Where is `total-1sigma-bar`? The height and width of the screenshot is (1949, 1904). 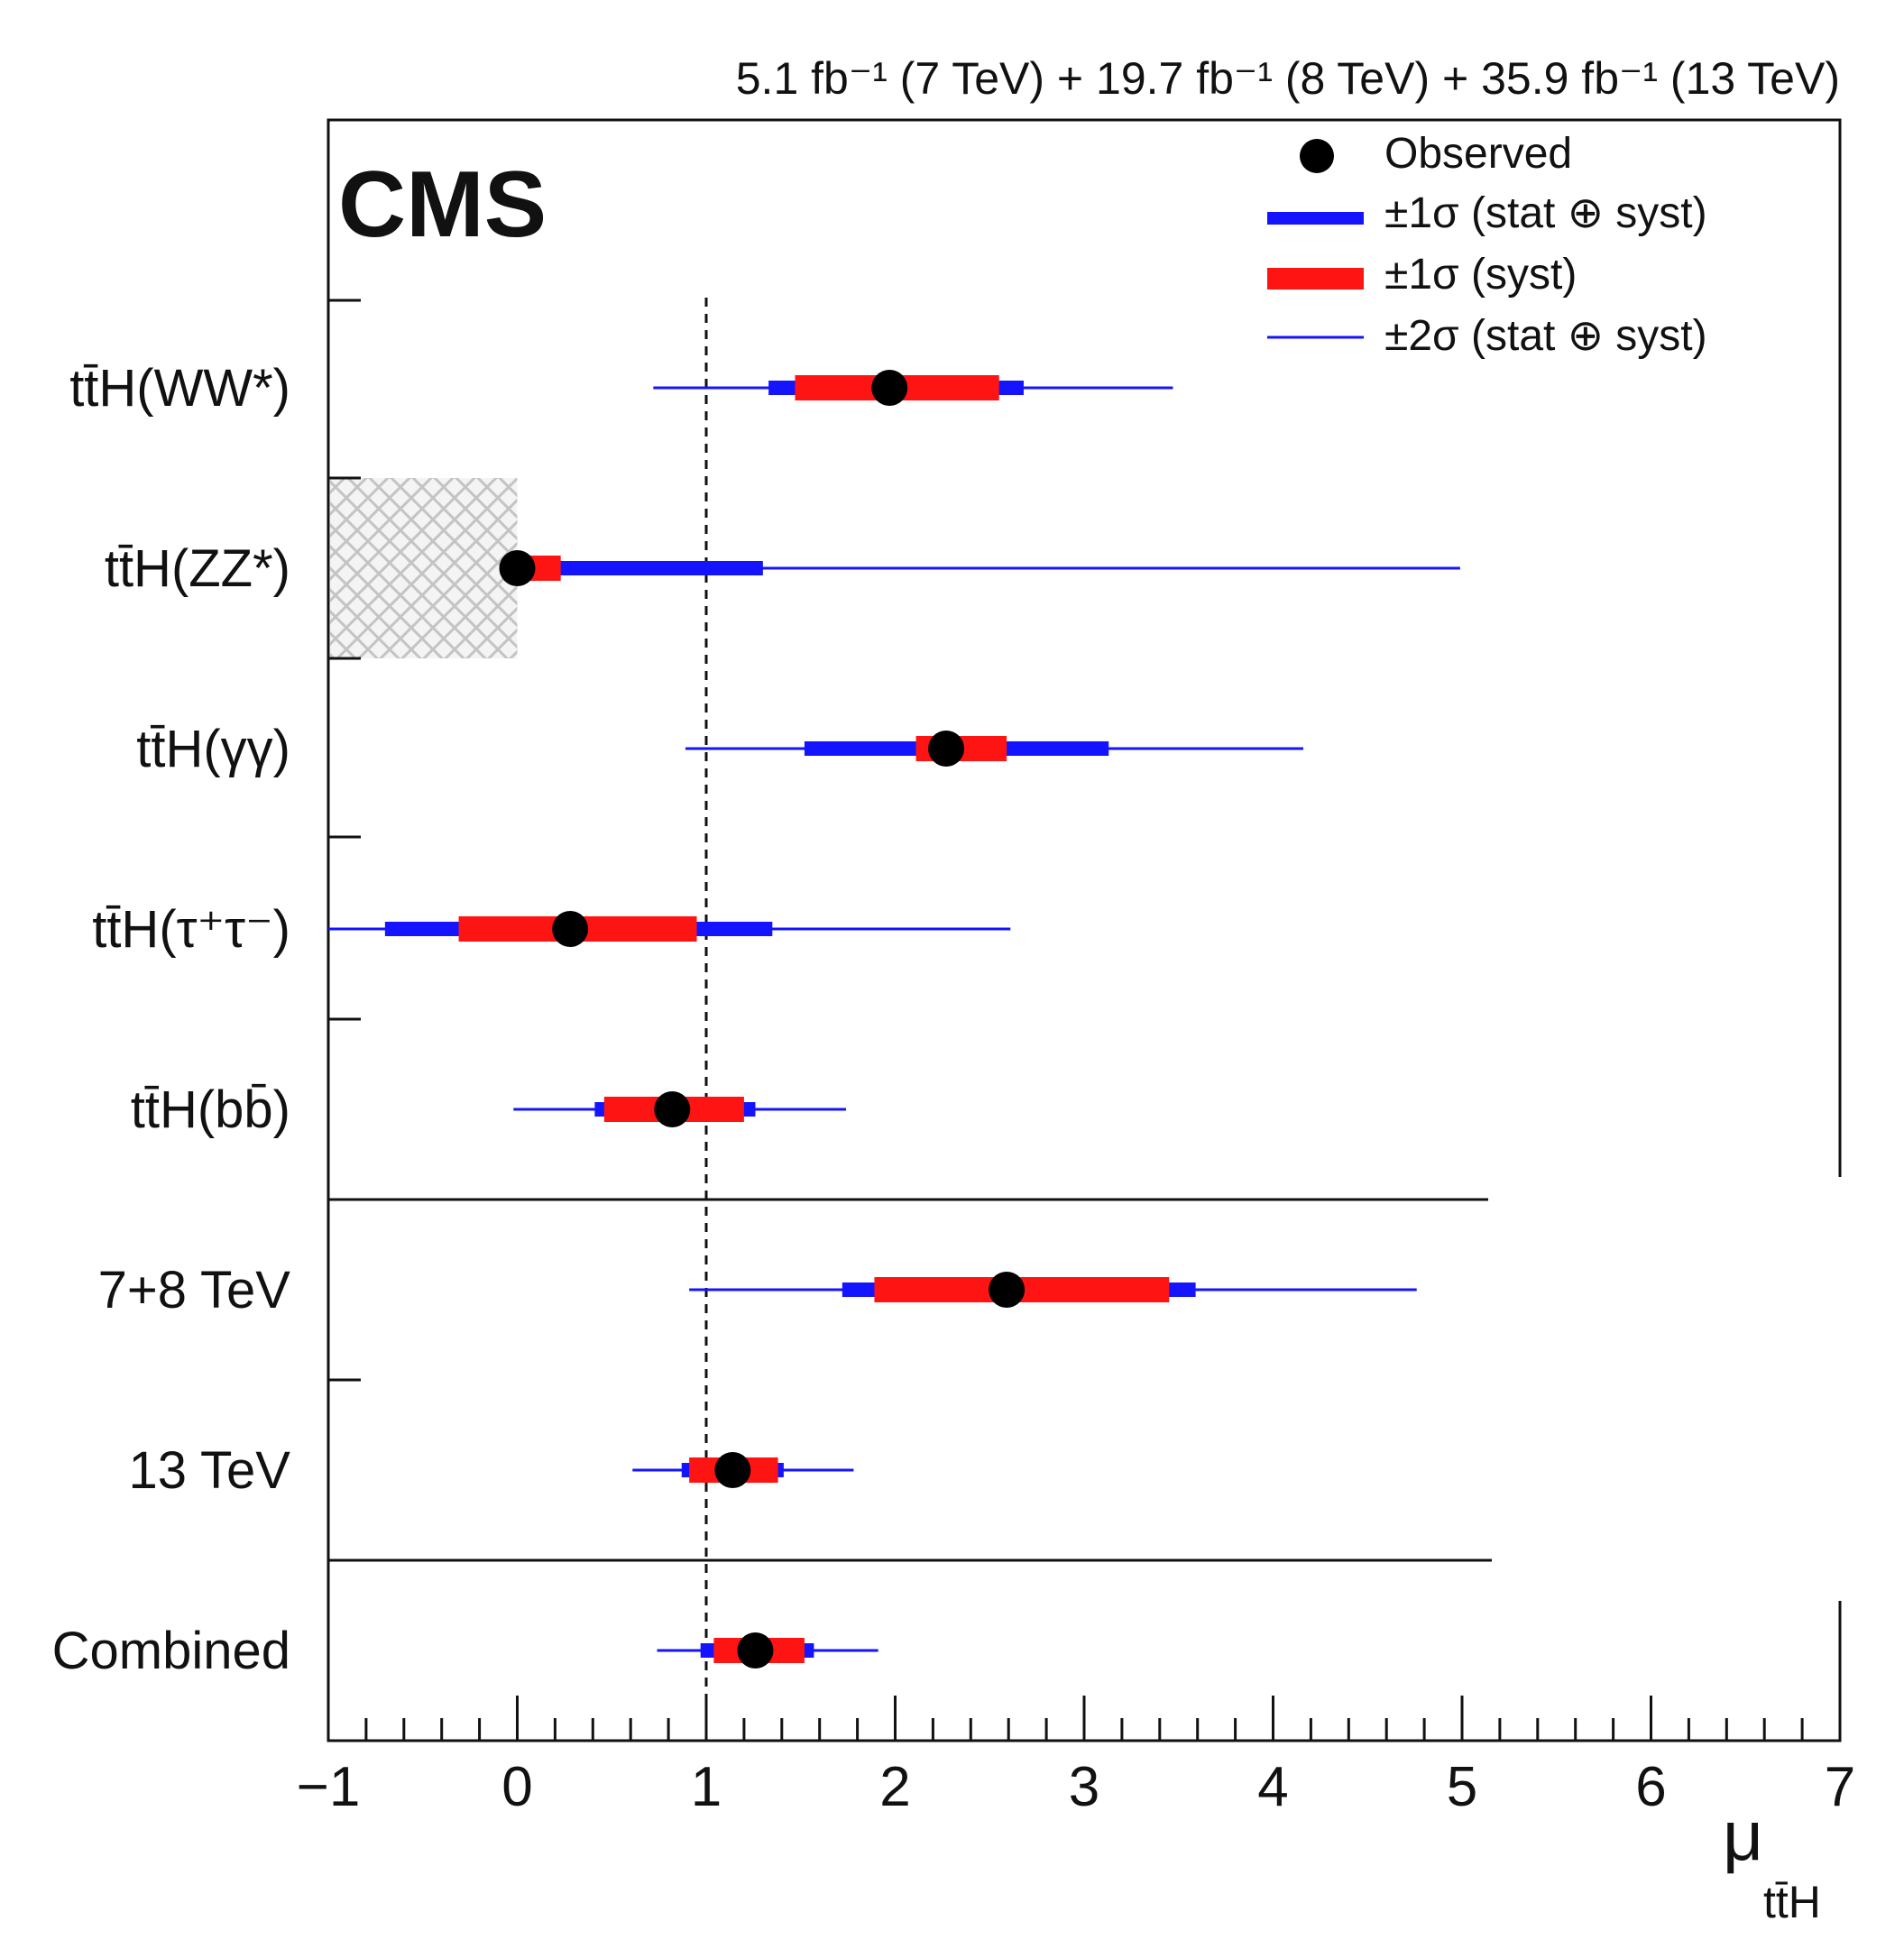
total-1sigma-bar is located at coordinates (640, 568).